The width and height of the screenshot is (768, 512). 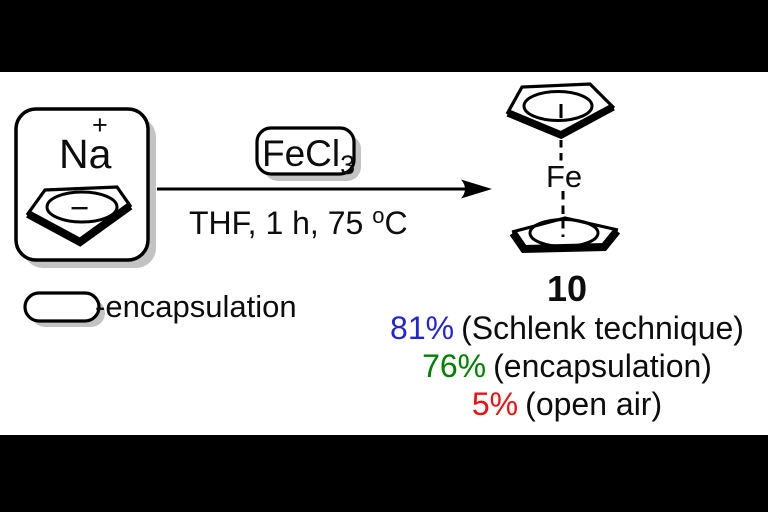 What do you see at coordinates (564, 176) in the screenshot?
I see `ferrocene-iron-label: Fe` at bounding box center [564, 176].